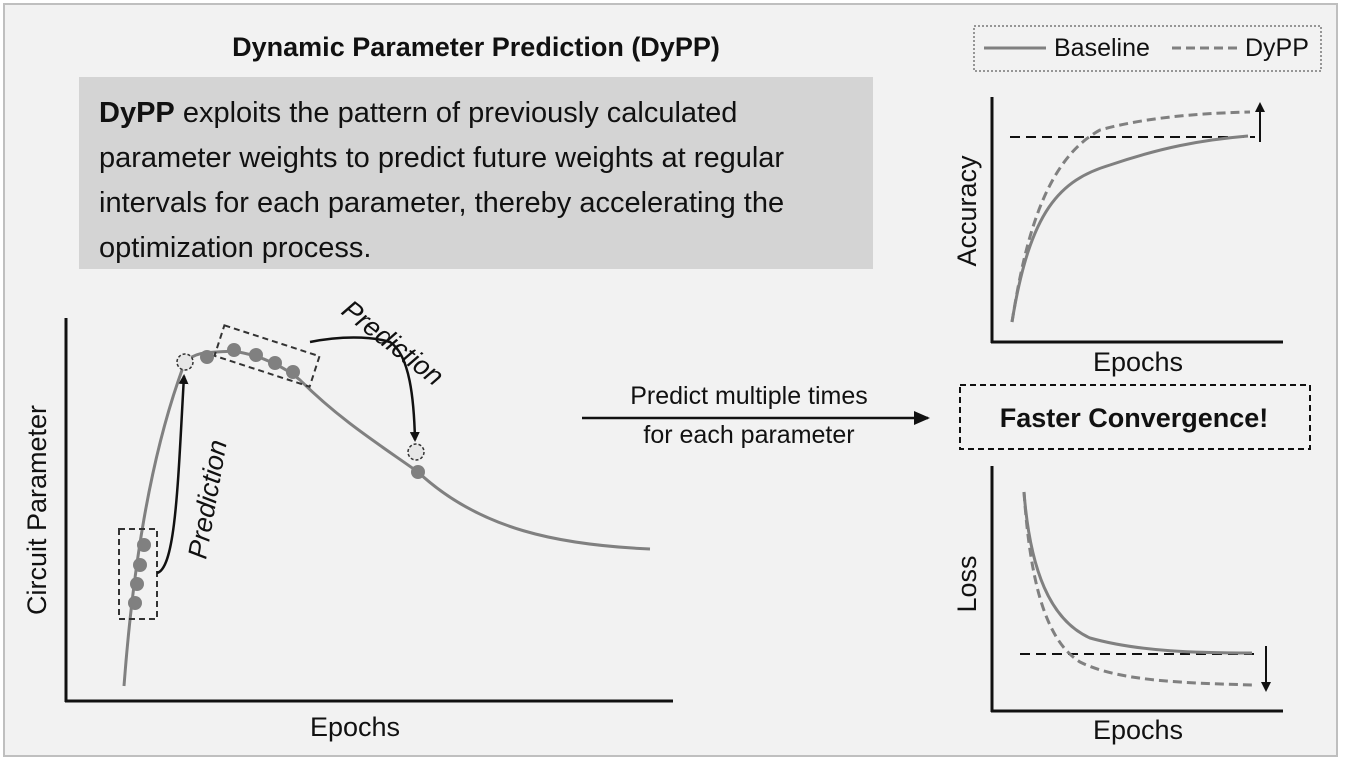 This screenshot has height=762, width=1345. I want to click on legend-dypp-label: DyPP, so click(1277, 48).